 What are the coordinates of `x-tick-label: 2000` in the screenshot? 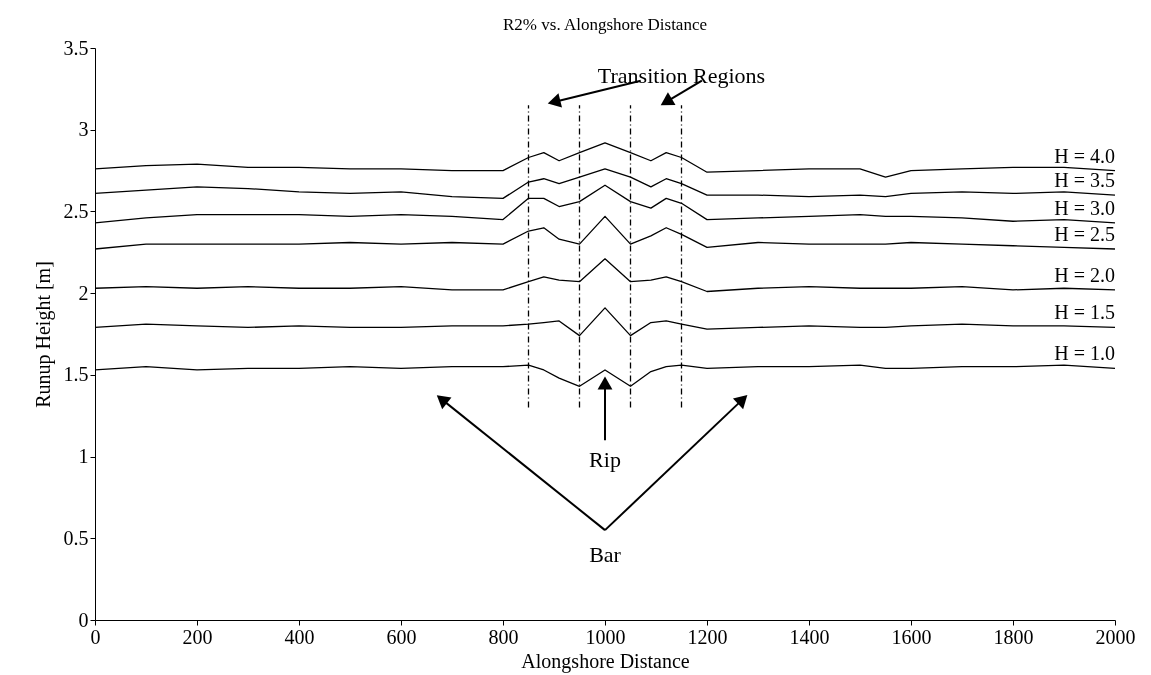 It's located at (1115, 636).